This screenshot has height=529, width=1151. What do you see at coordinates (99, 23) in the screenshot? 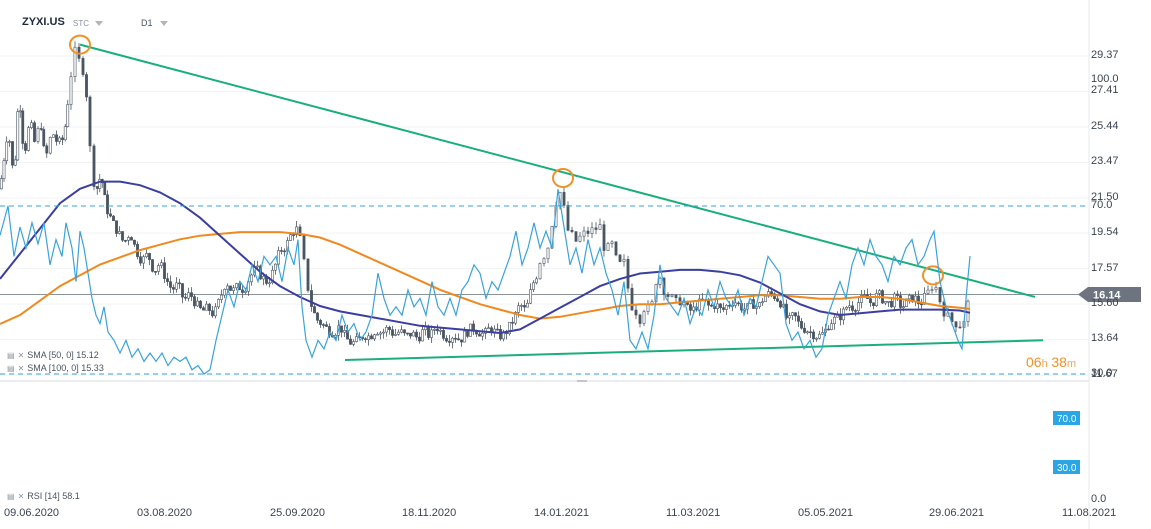
I see `source-dropdown-icon` at bounding box center [99, 23].